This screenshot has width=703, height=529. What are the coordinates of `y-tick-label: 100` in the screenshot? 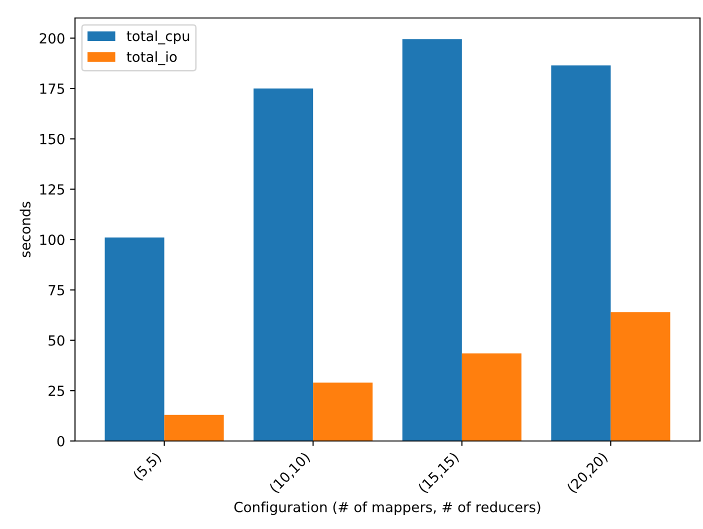 It's located at (52, 240).